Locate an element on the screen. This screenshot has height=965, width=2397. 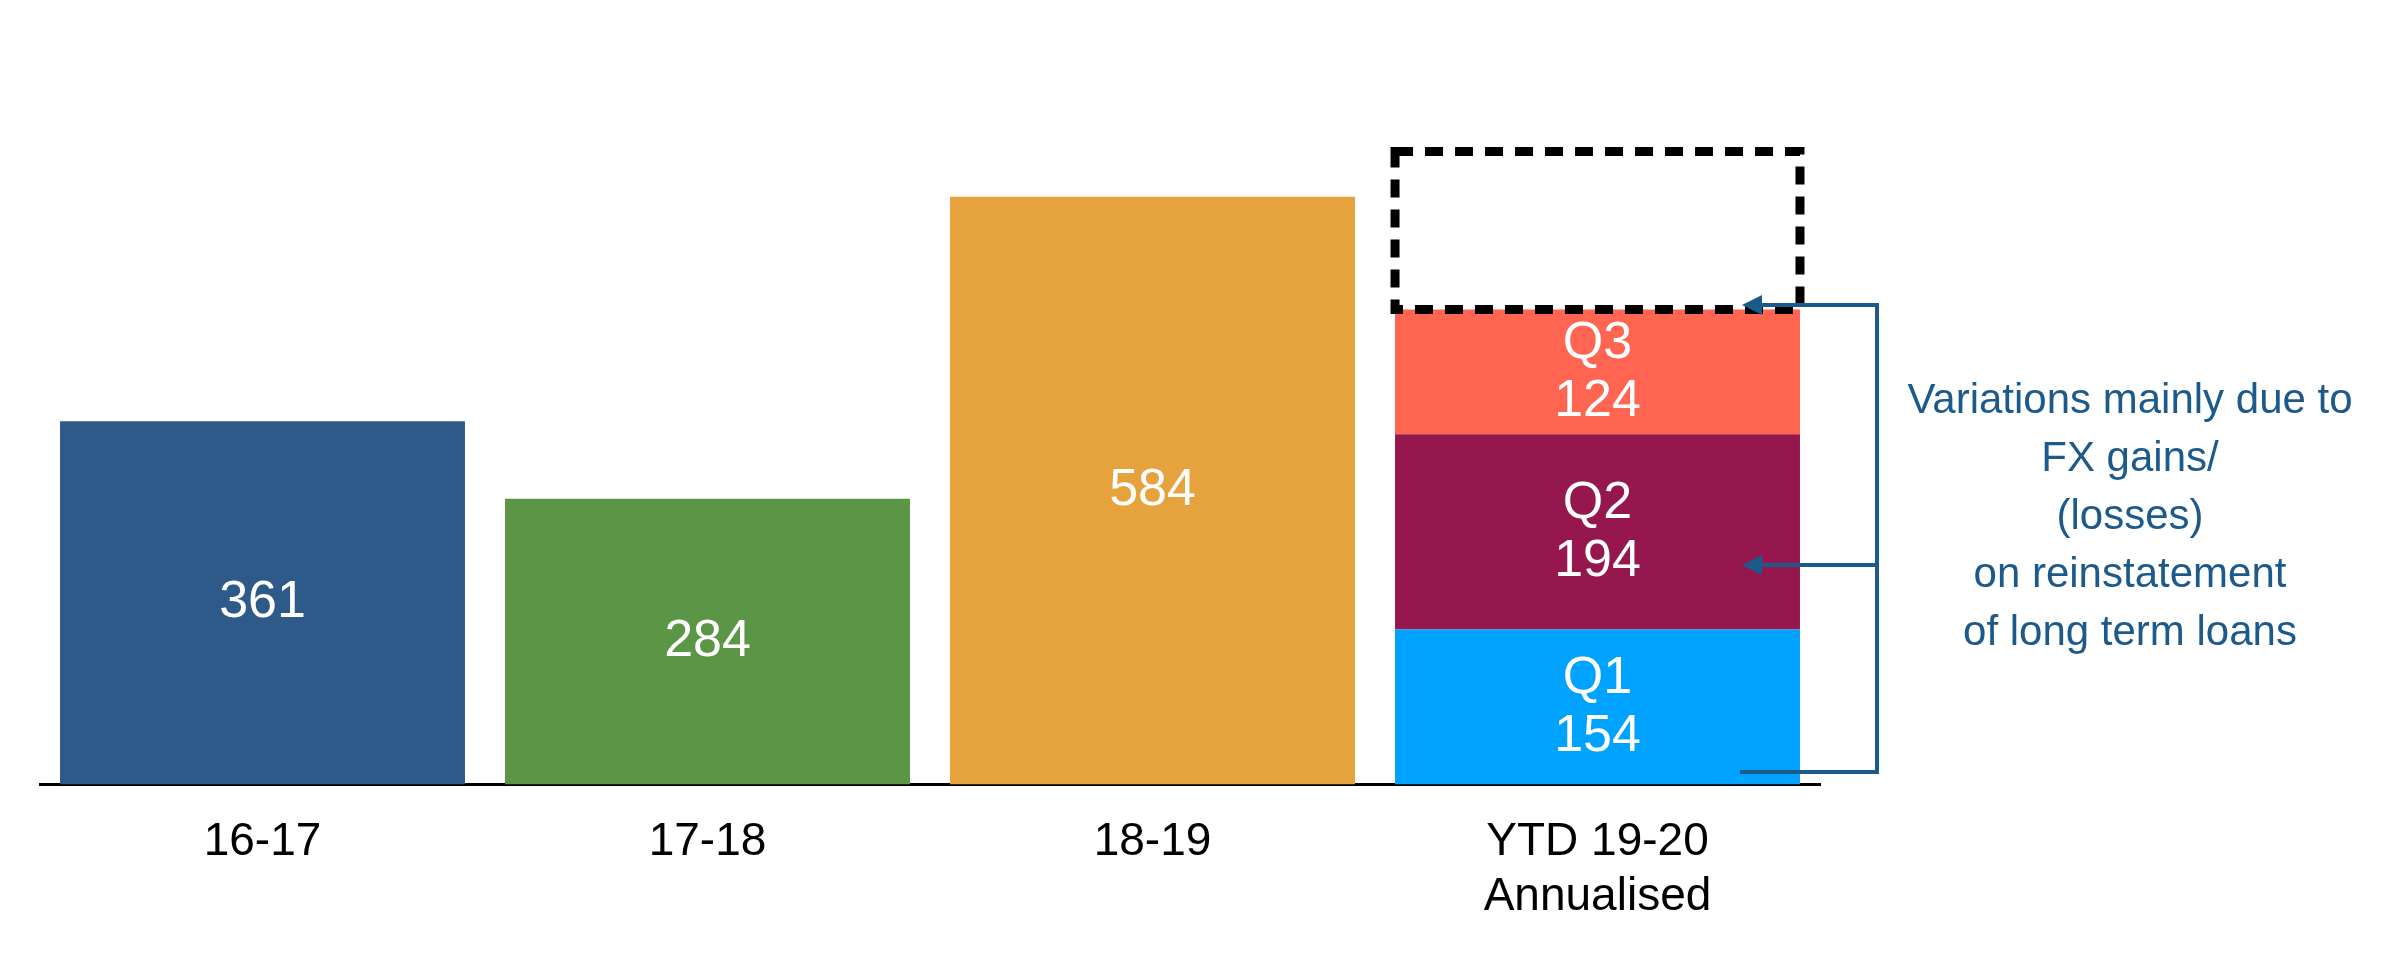
data-label: 584 is located at coordinates (1152, 487).